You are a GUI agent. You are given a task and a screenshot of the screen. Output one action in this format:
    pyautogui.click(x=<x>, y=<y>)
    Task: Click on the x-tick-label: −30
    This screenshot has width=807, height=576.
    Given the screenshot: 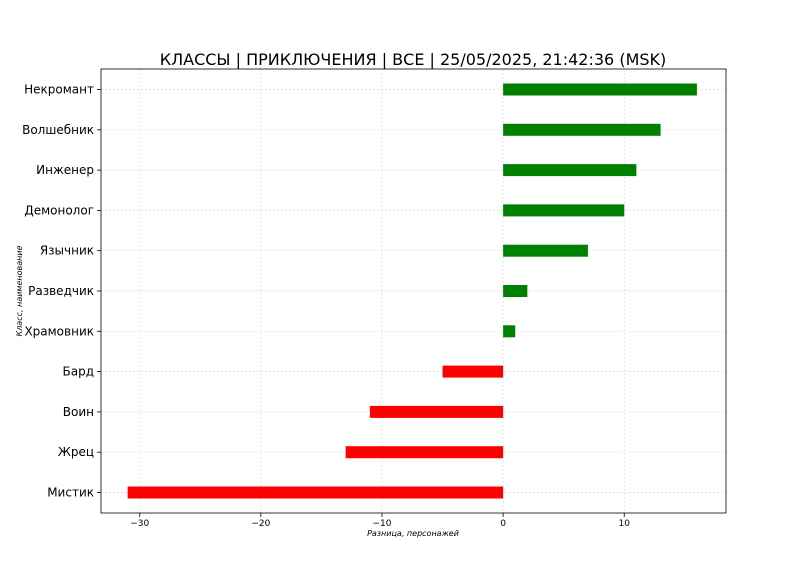 What is the action you would take?
    pyautogui.click(x=139, y=524)
    